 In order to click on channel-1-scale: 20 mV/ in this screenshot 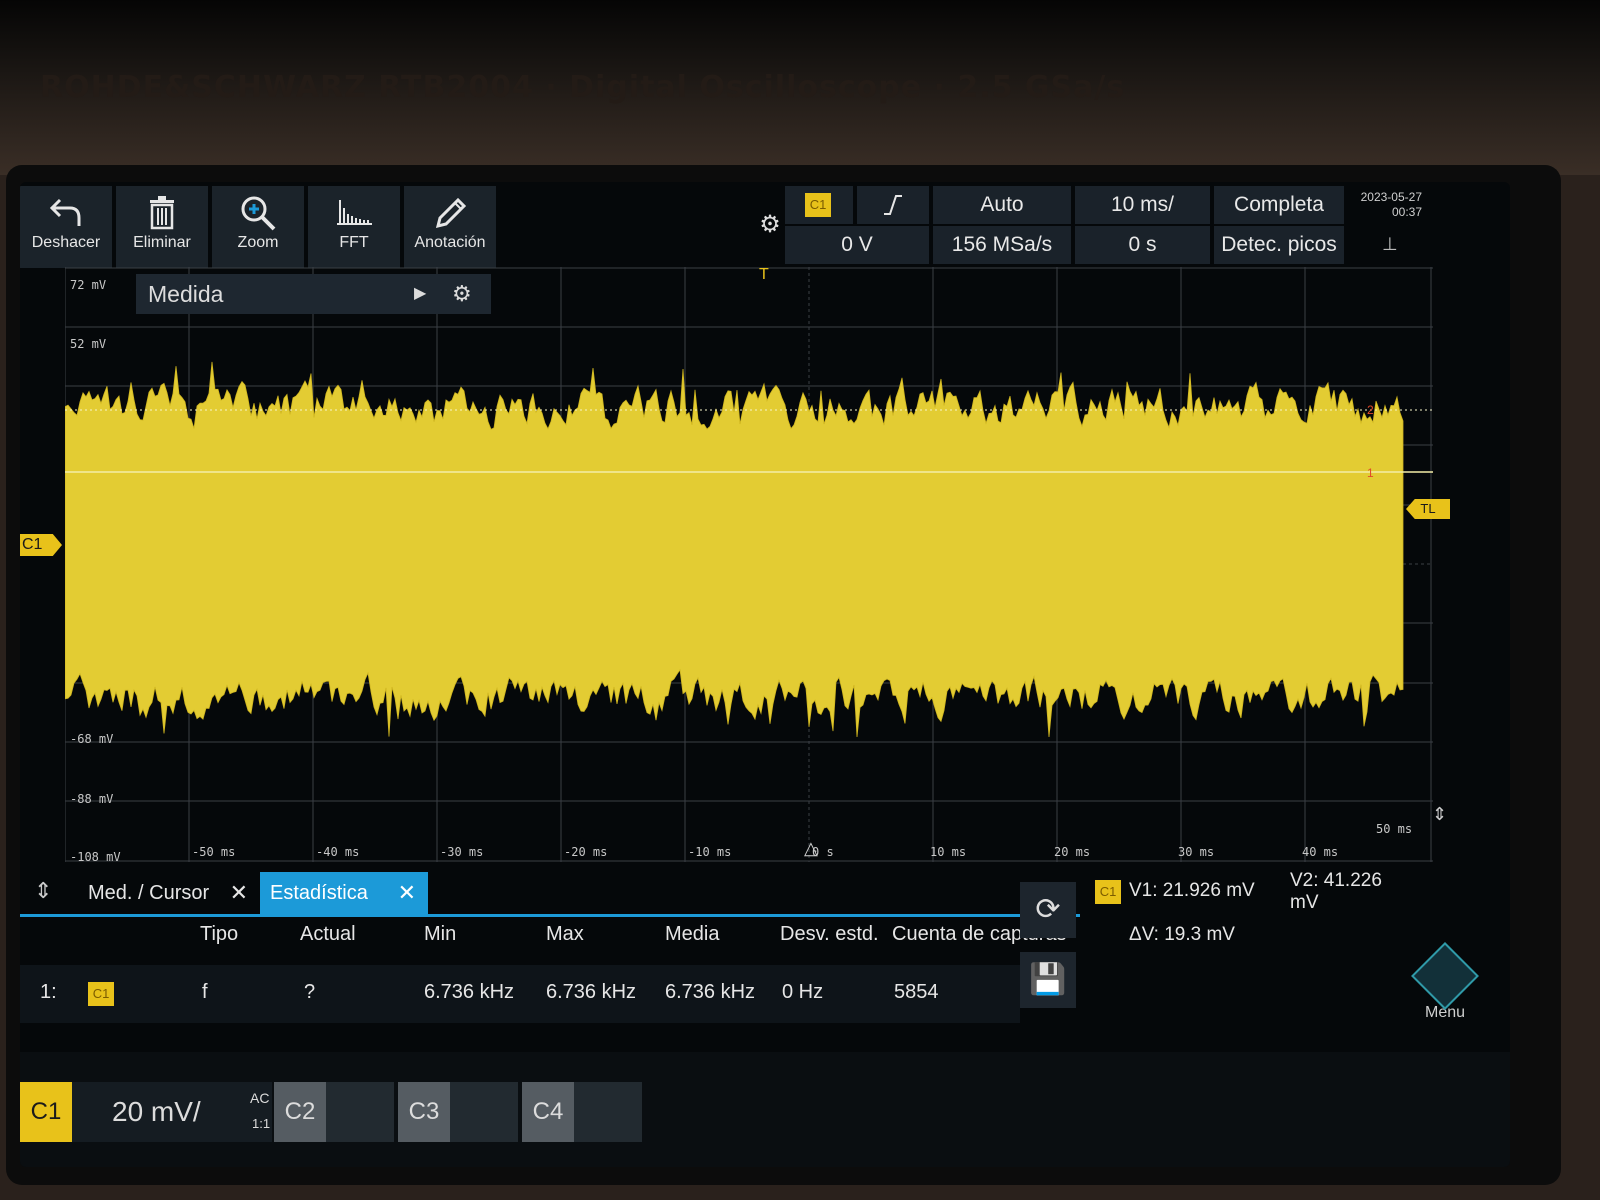, I will do `click(156, 1111)`.